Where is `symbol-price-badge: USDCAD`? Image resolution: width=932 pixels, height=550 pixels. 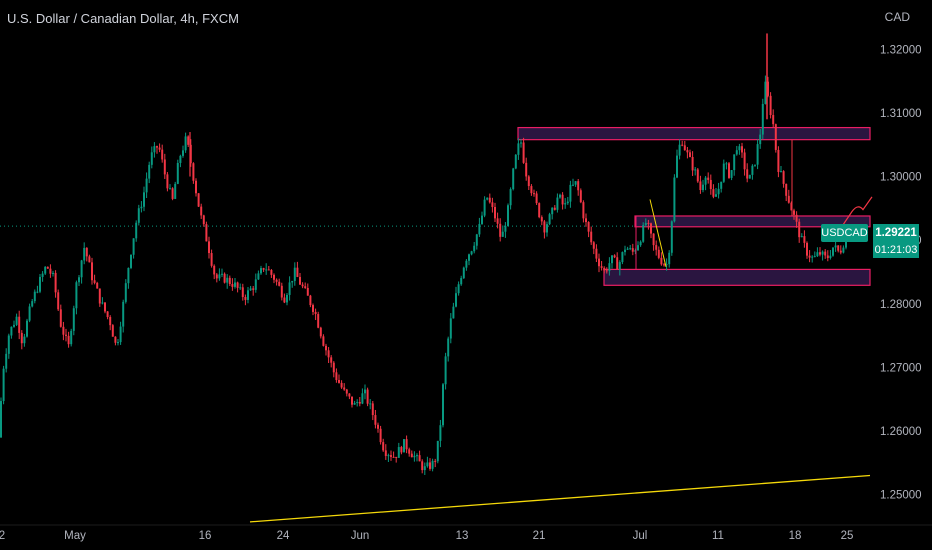
symbol-price-badge: USDCAD is located at coordinates (844, 233).